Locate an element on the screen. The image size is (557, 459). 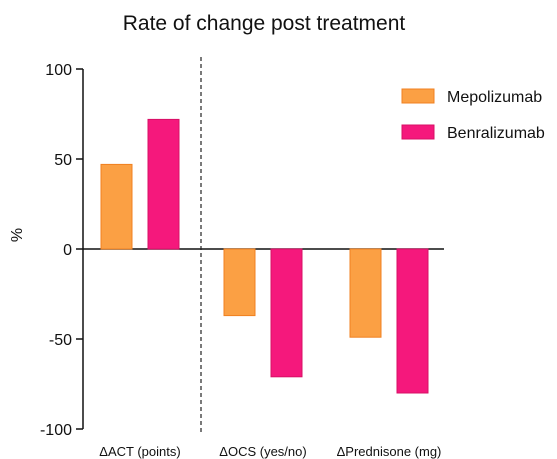
y-axis-label: % is located at coordinates (17, 235).